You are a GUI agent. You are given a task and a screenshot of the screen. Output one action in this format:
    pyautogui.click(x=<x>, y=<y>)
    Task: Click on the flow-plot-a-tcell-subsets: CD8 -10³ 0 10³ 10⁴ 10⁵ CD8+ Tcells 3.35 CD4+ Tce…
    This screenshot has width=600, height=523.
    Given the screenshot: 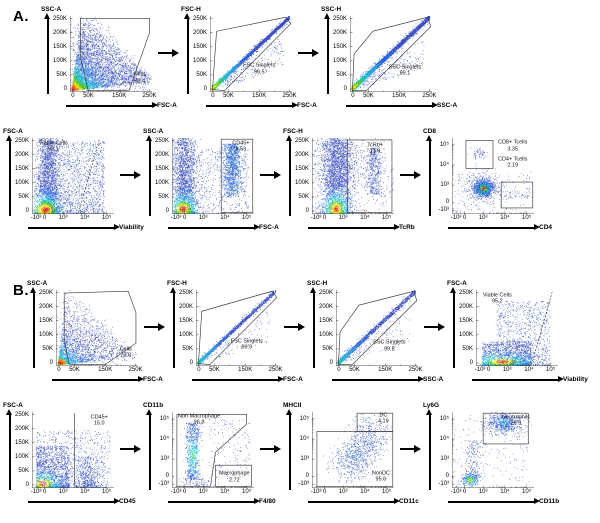 What is the action you would take?
    pyautogui.click(x=487, y=182)
    